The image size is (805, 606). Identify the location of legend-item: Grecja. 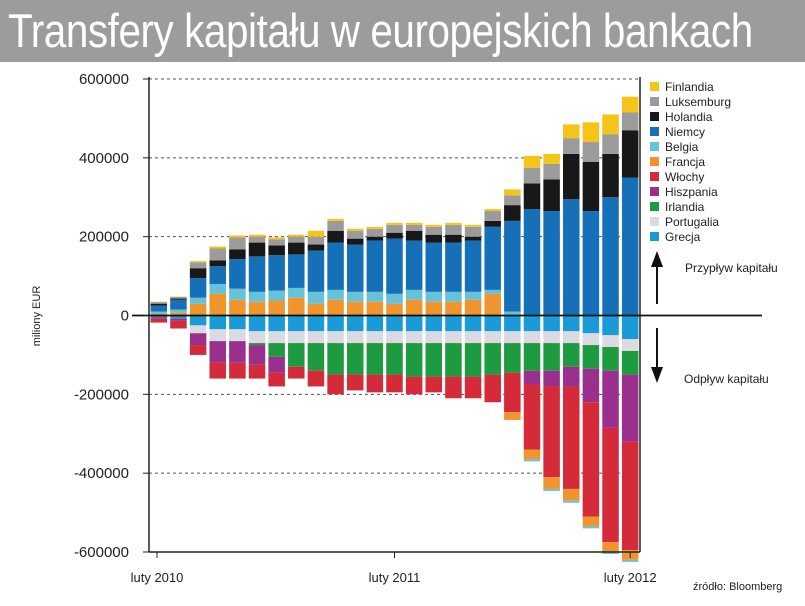
(675, 237).